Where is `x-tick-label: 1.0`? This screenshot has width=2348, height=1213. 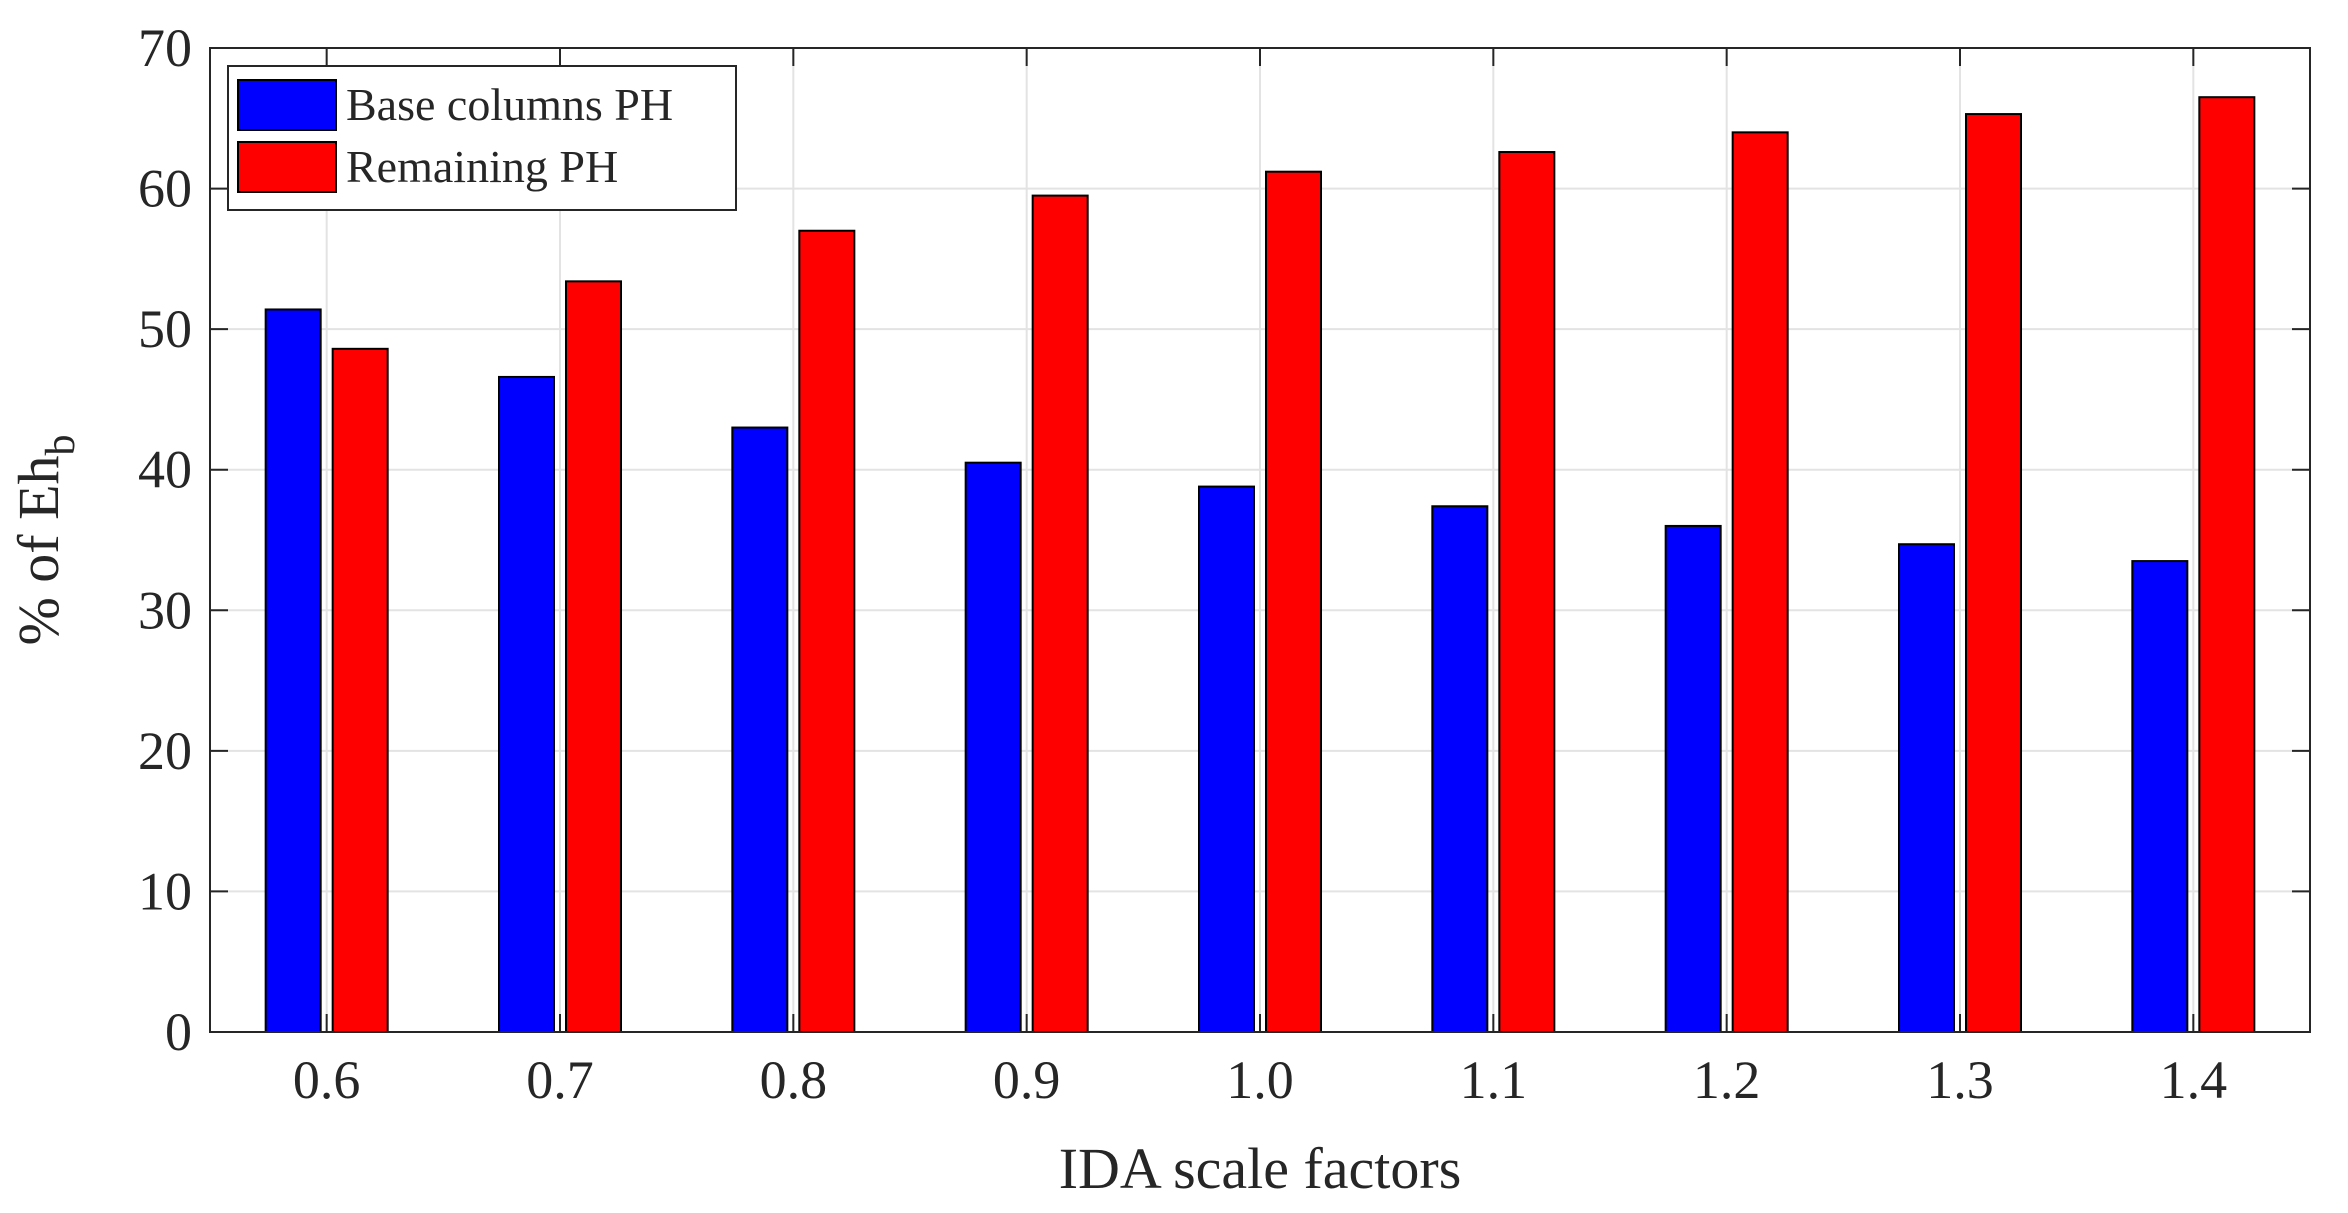 x-tick-label: 1.0 is located at coordinates (1260, 1080).